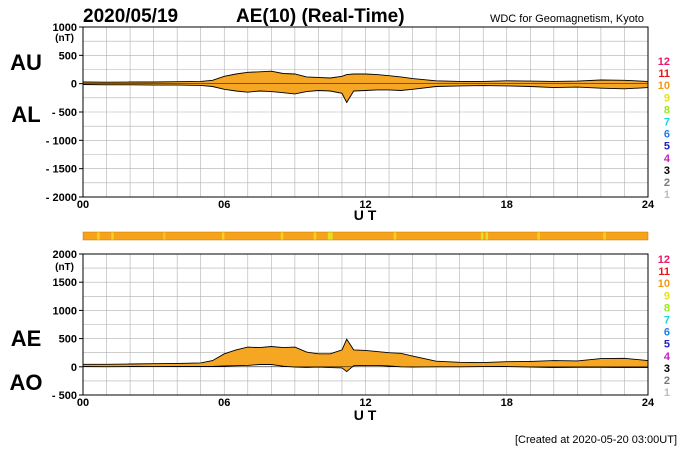  I want to click on y-tick-label: 1500, so click(65, 283).